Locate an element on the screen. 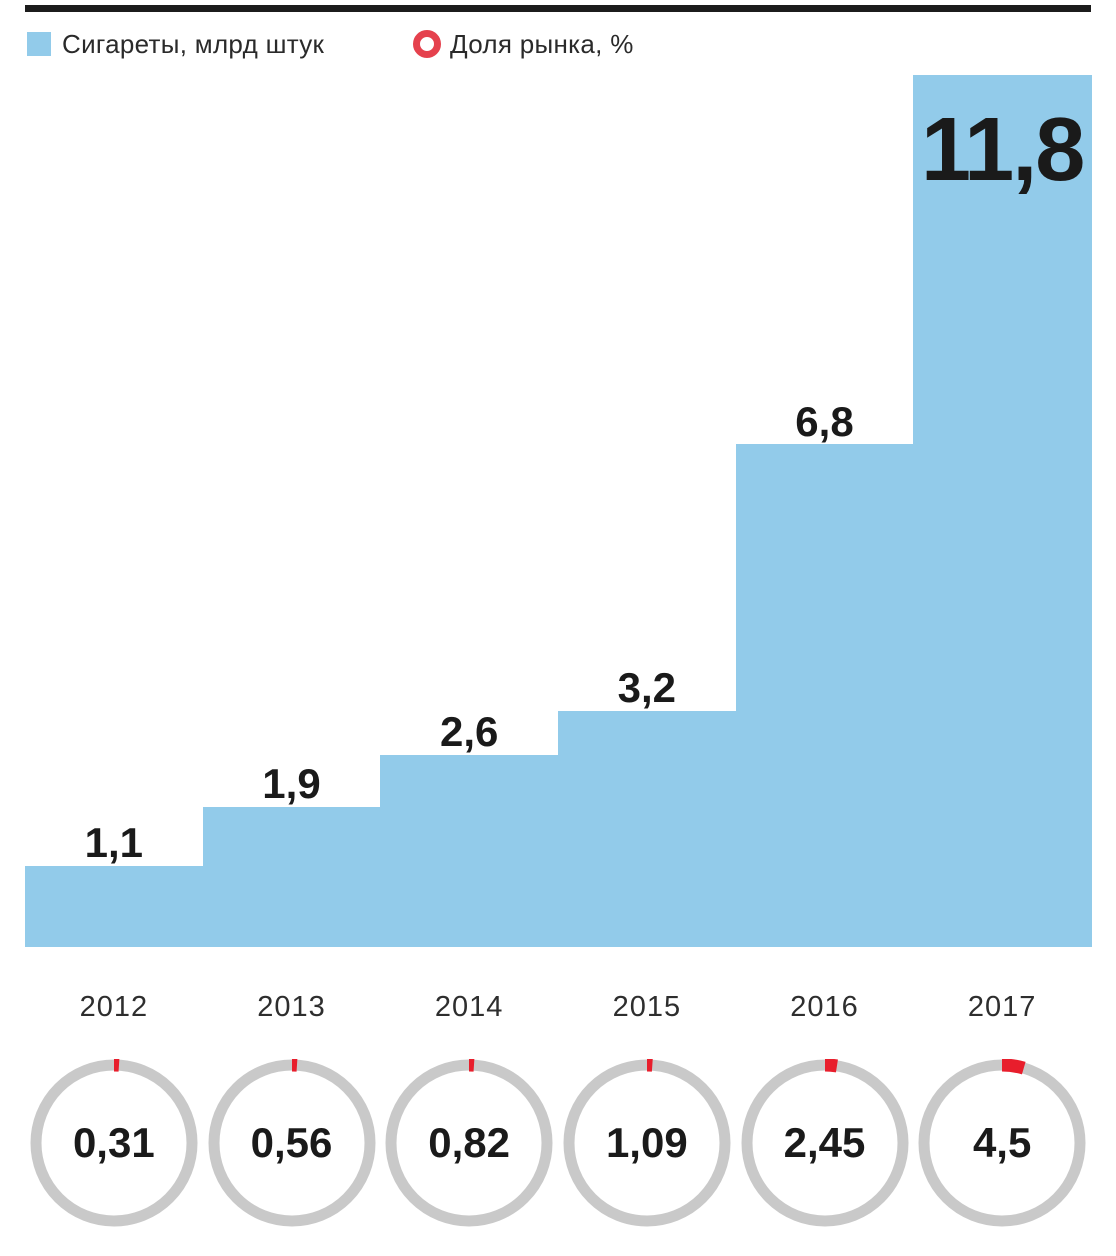  legend-cigarettes-label: Сигареты, млрд штук is located at coordinates (193, 43).